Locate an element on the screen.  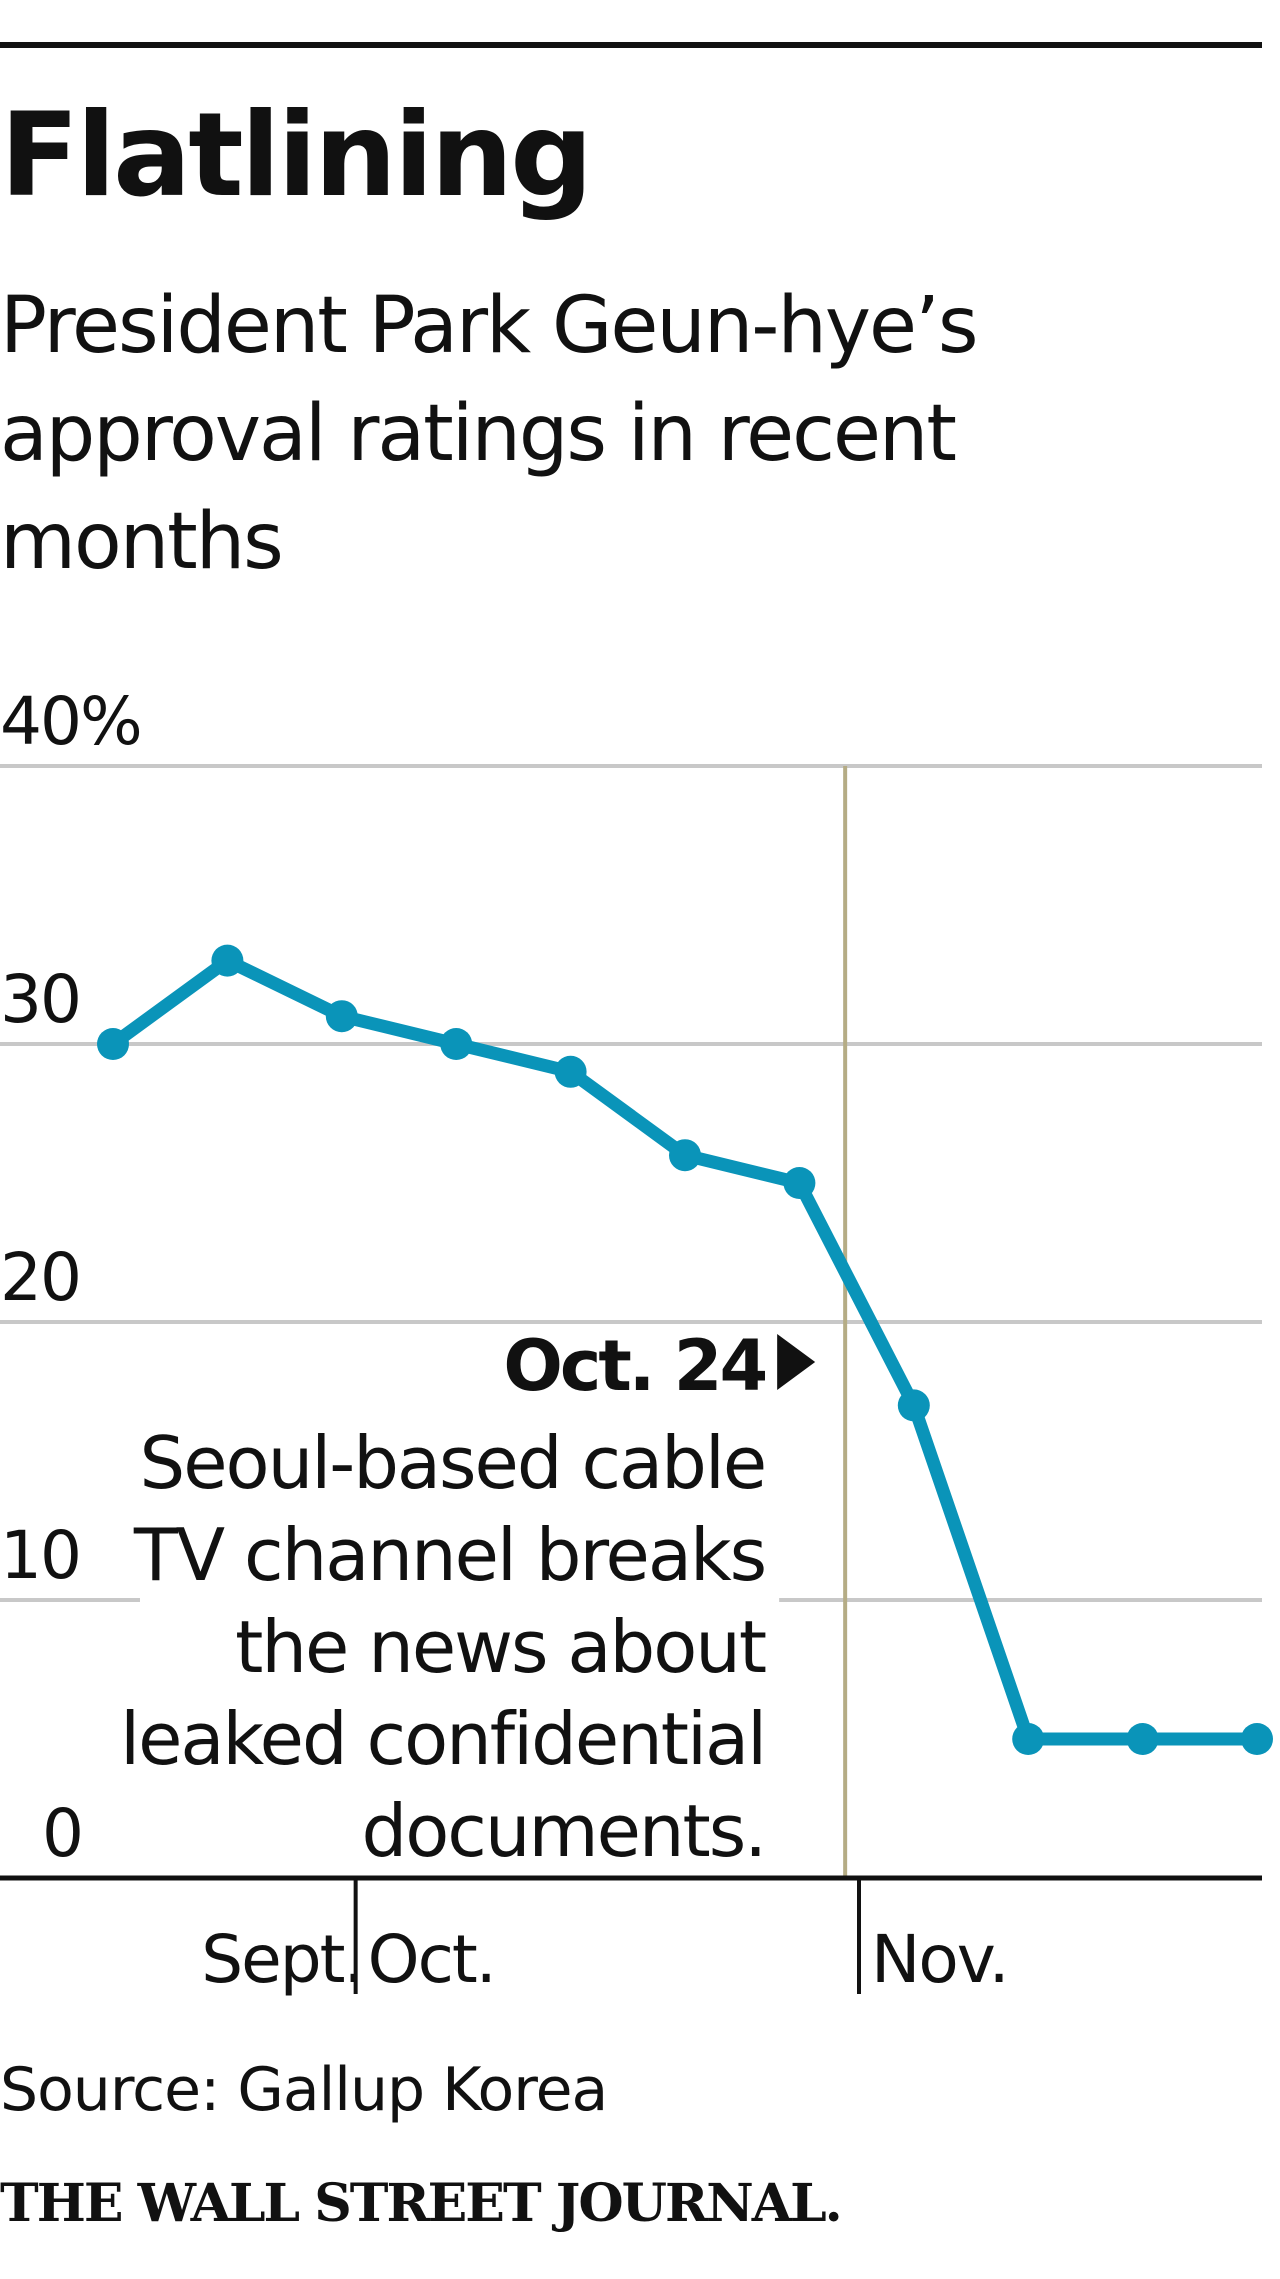
annotation-date: Oct. 24 is located at coordinates (634, 1366).